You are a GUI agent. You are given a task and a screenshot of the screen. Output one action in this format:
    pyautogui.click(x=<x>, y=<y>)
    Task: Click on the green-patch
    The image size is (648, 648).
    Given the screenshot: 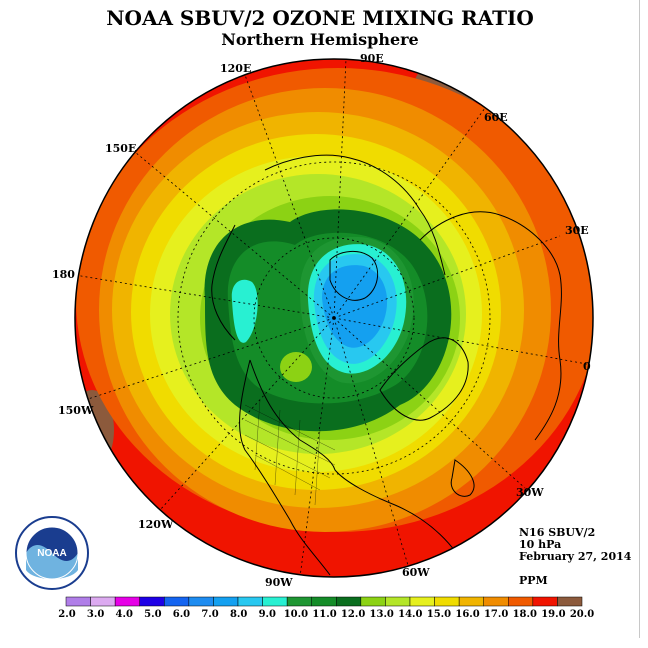 What is the action you would take?
    pyautogui.click(x=296, y=367)
    